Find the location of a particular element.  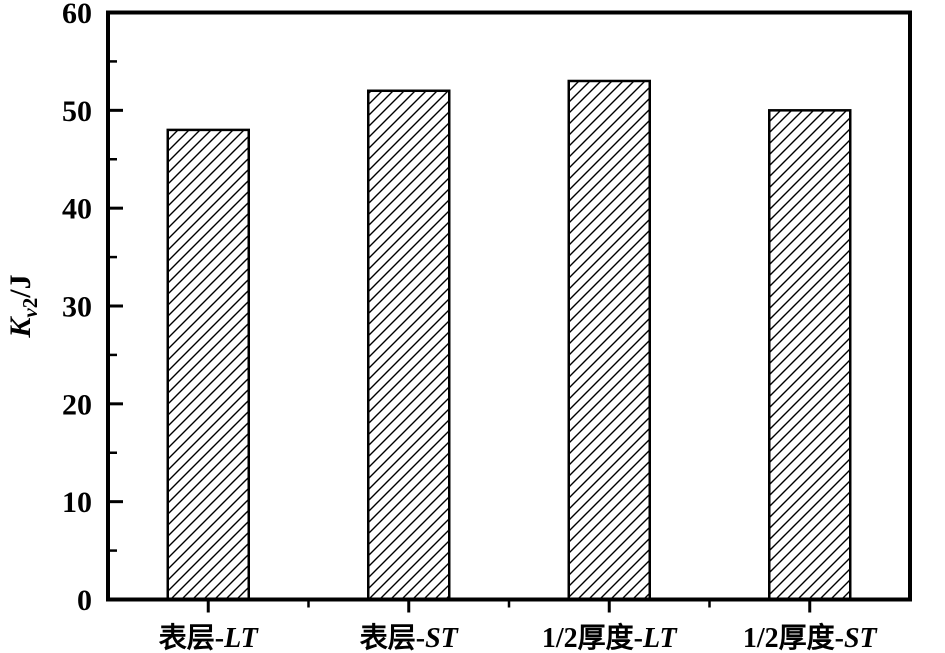

y-tick-label: 30 is located at coordinates (77, 307).